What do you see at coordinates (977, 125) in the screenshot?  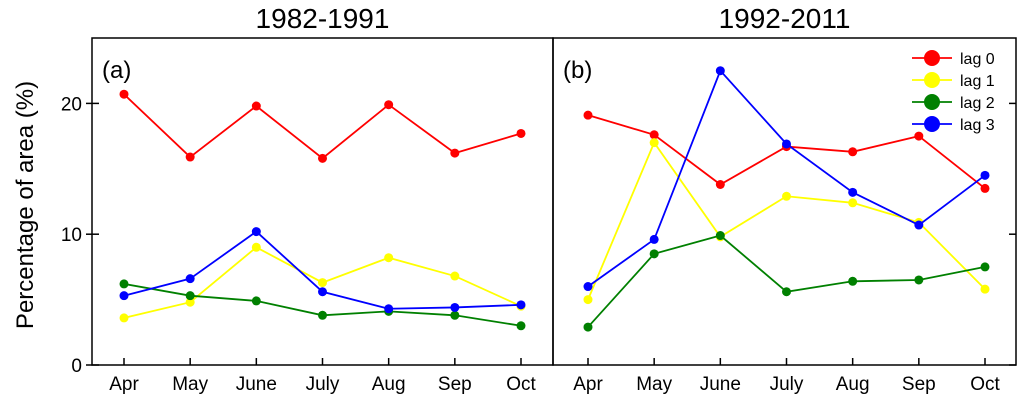 I see `legend-entry: lag 3` at bounding box center [977, 125].